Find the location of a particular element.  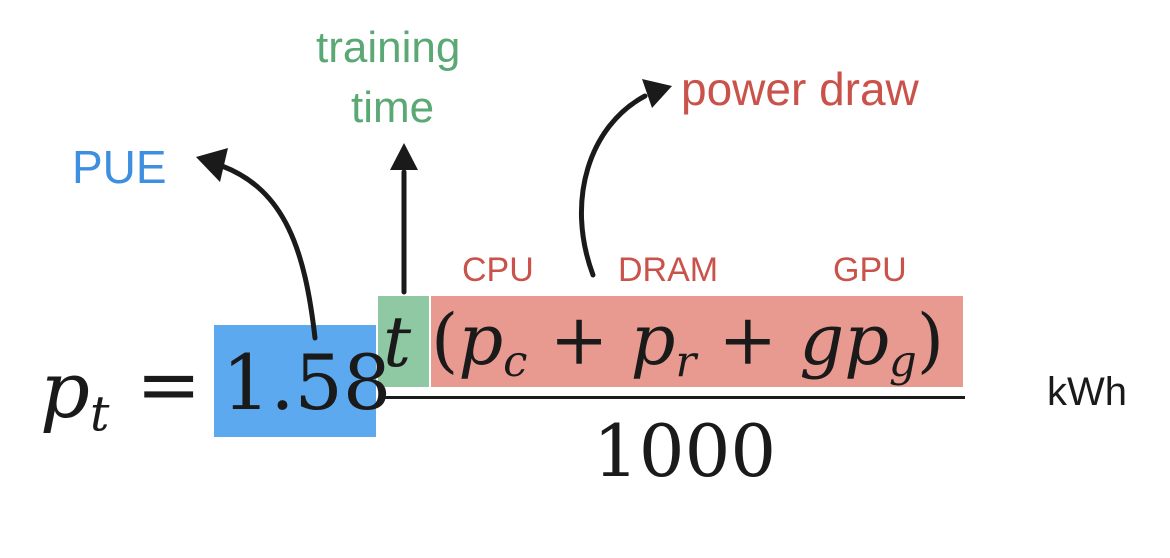

pue-value: 1.58 is located at coordinates (307, 382).